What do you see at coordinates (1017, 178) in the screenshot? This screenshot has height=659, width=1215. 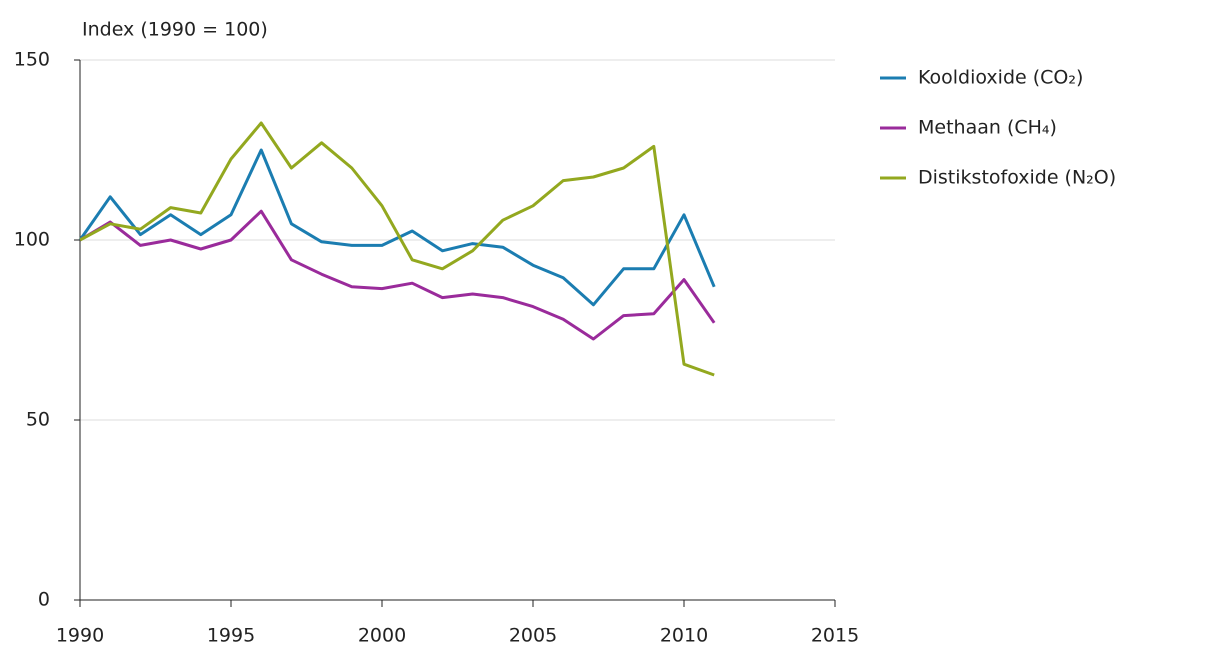 I see `legend-label: Distikstofoxide (N₂O)` at bounding box center [1017, 178].